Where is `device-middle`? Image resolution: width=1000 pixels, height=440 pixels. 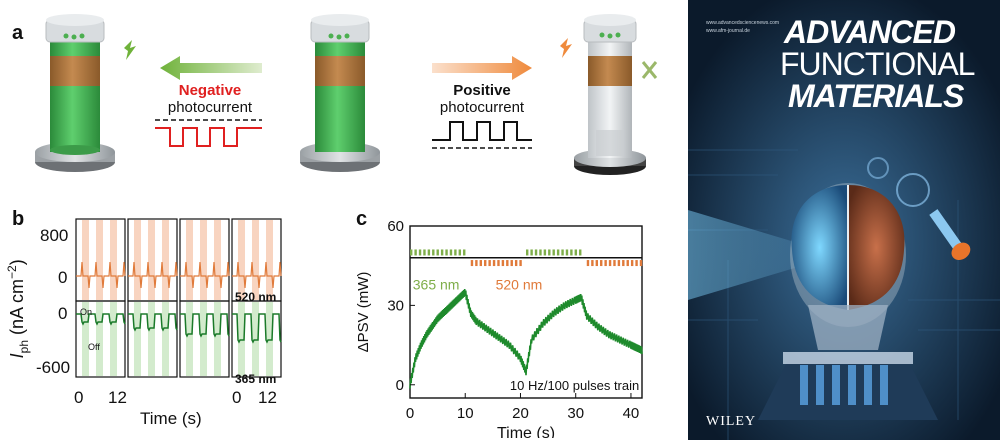 device-middle is located at coordinates (340, 93).